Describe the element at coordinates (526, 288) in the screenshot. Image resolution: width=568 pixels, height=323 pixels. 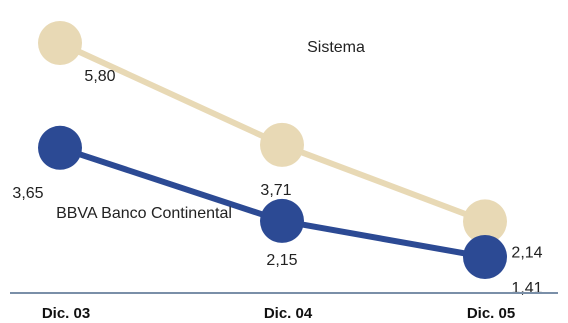
I see `data-label-bbva-banco-continental-3: 1,41` at that location.